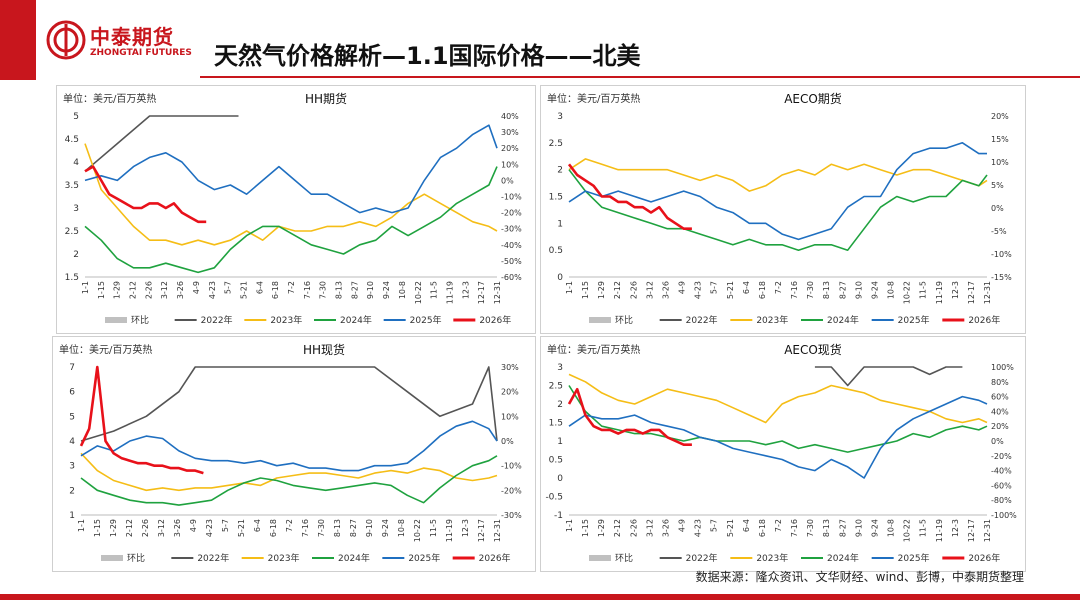  I want to click on y2-tick-label: 100%, so click(1002, 367).